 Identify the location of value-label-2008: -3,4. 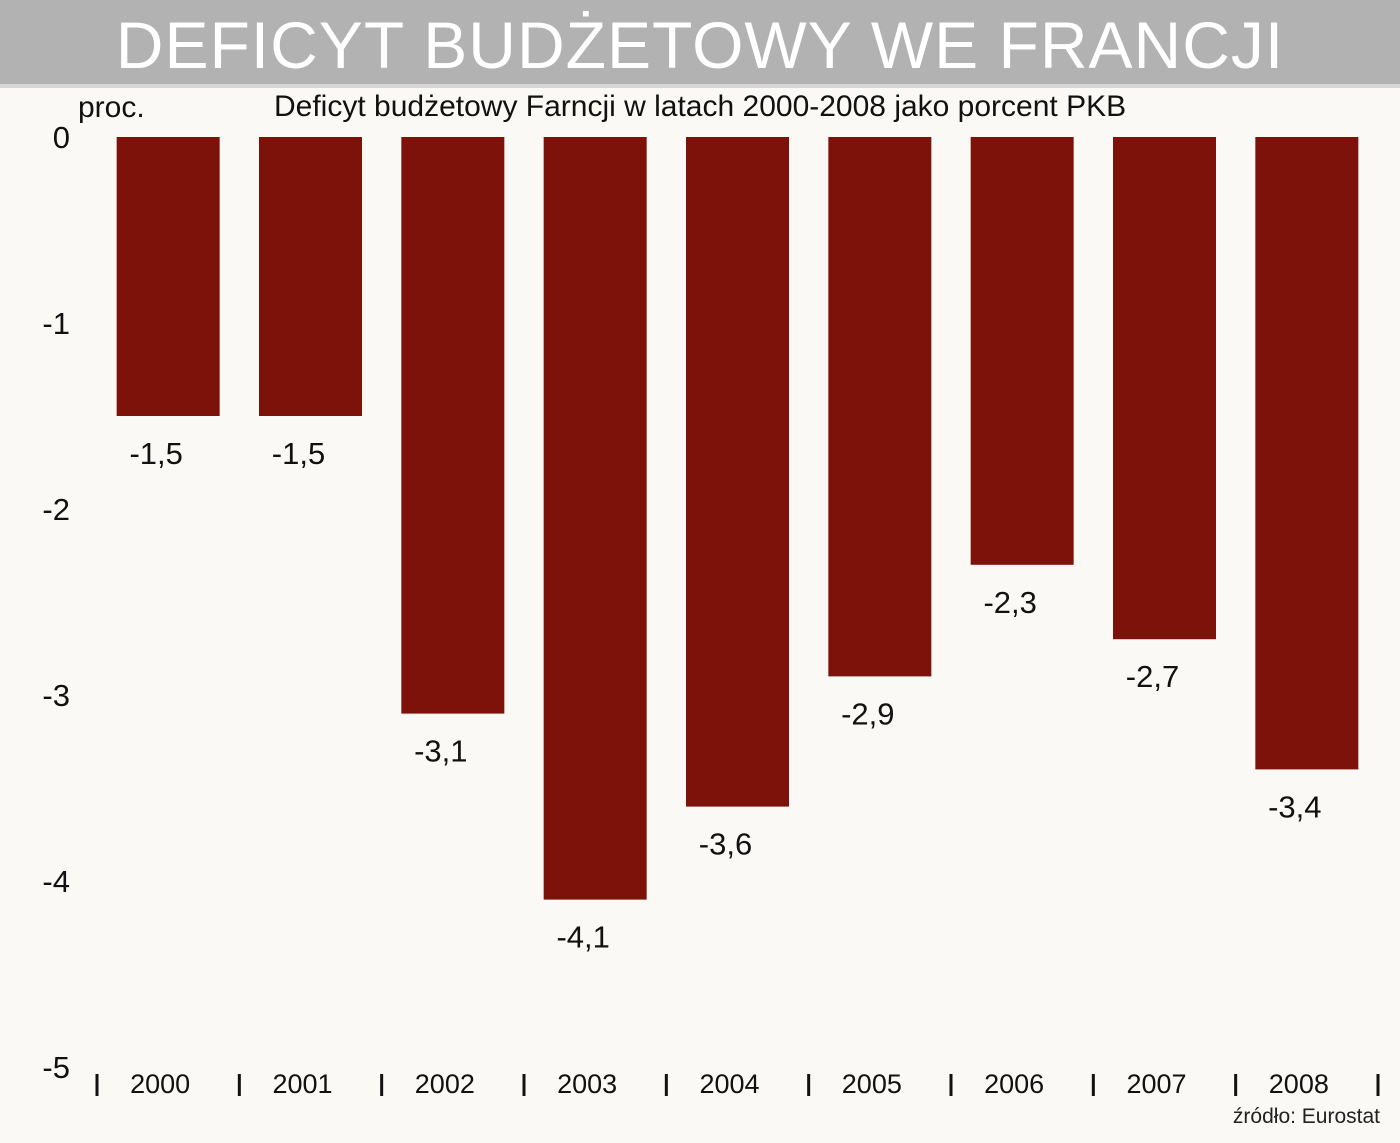
(1294, 806).